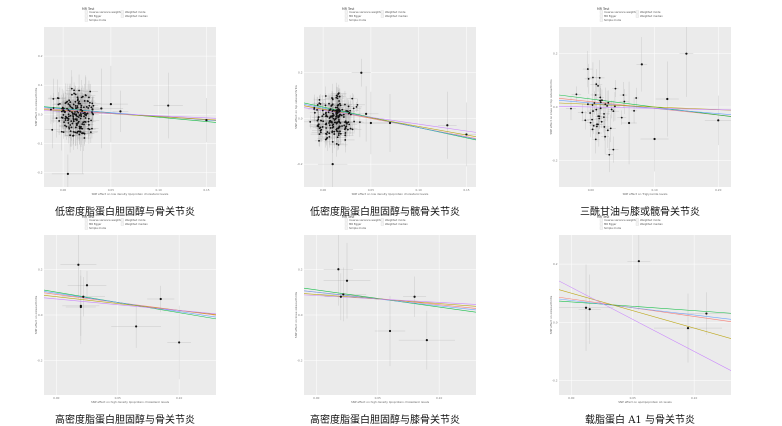 The image size is (782, 426). Describe the element at coordinates (621, 12) in the screenshot. I see `legend-label: Inverse variance weighted` at that location.